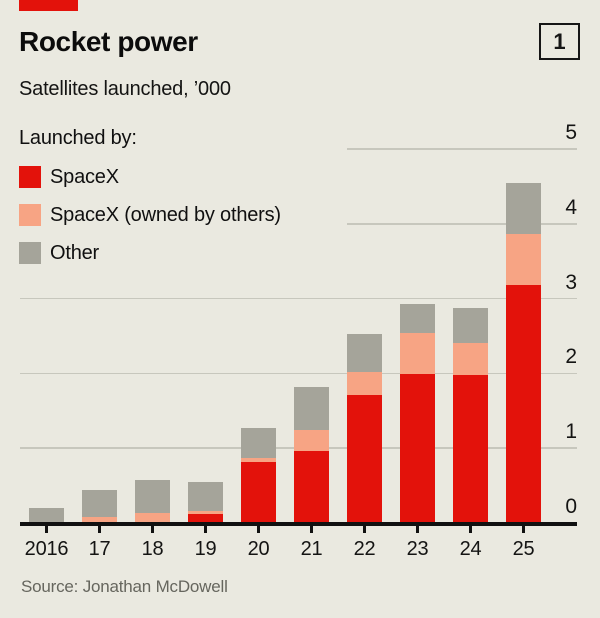 The image size is (600, 618). Describe the element at coordinates (205, 518) in the screenshot. I see `bar-segment-19-spacex` at that location.